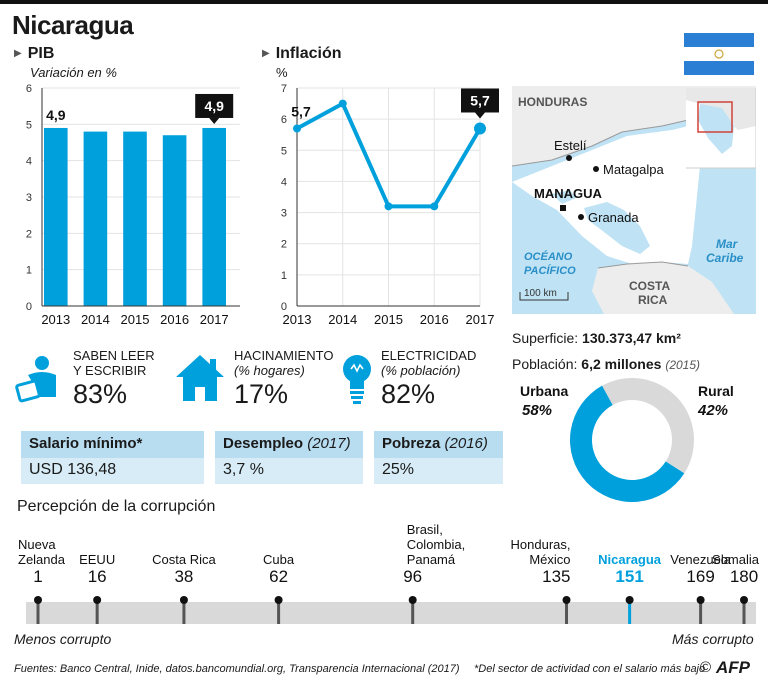  I want to click on inf-y-tick: 0, so click(284, 307).